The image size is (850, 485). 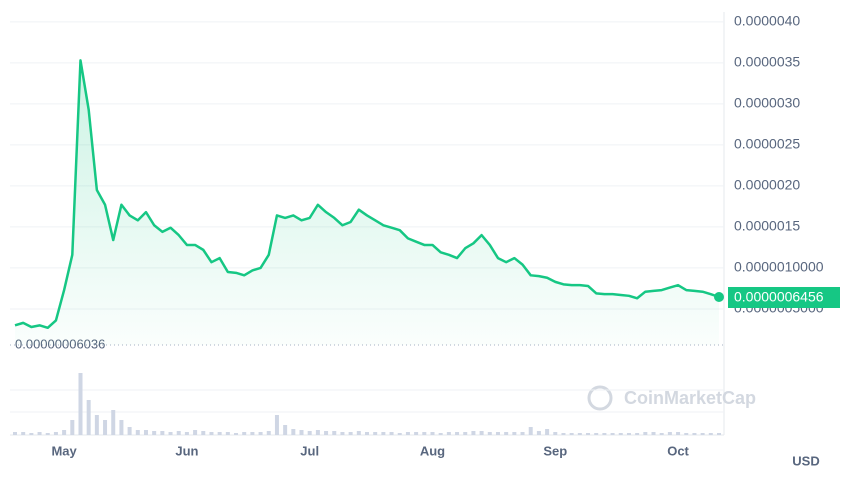 I want to click on watermark: CoinMarketCap, so click(x=671, y=398).